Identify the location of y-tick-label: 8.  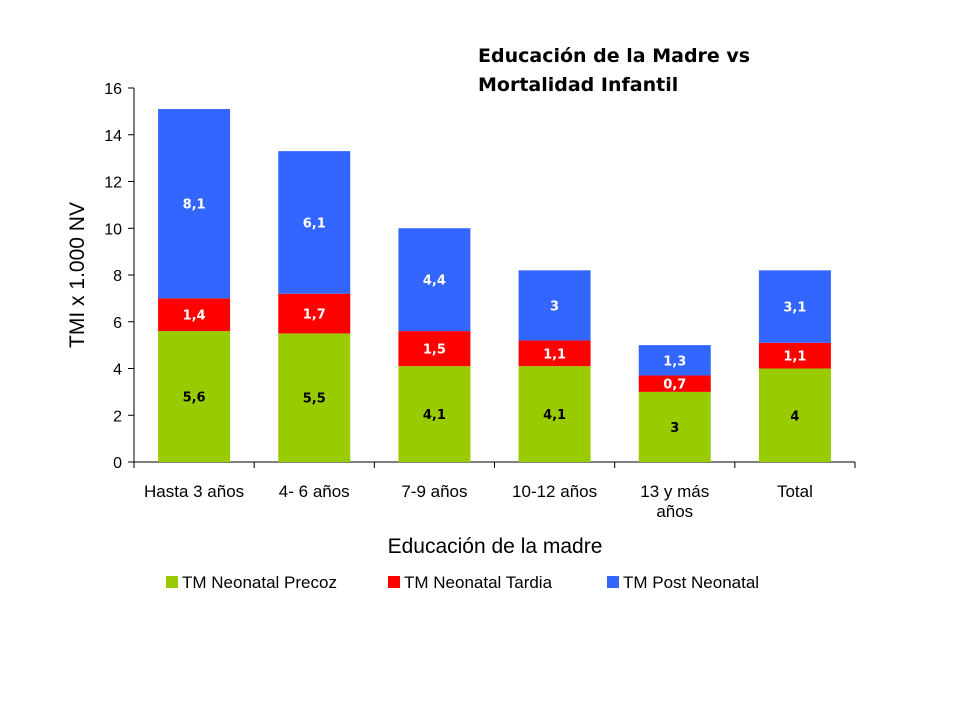
(117, 276).